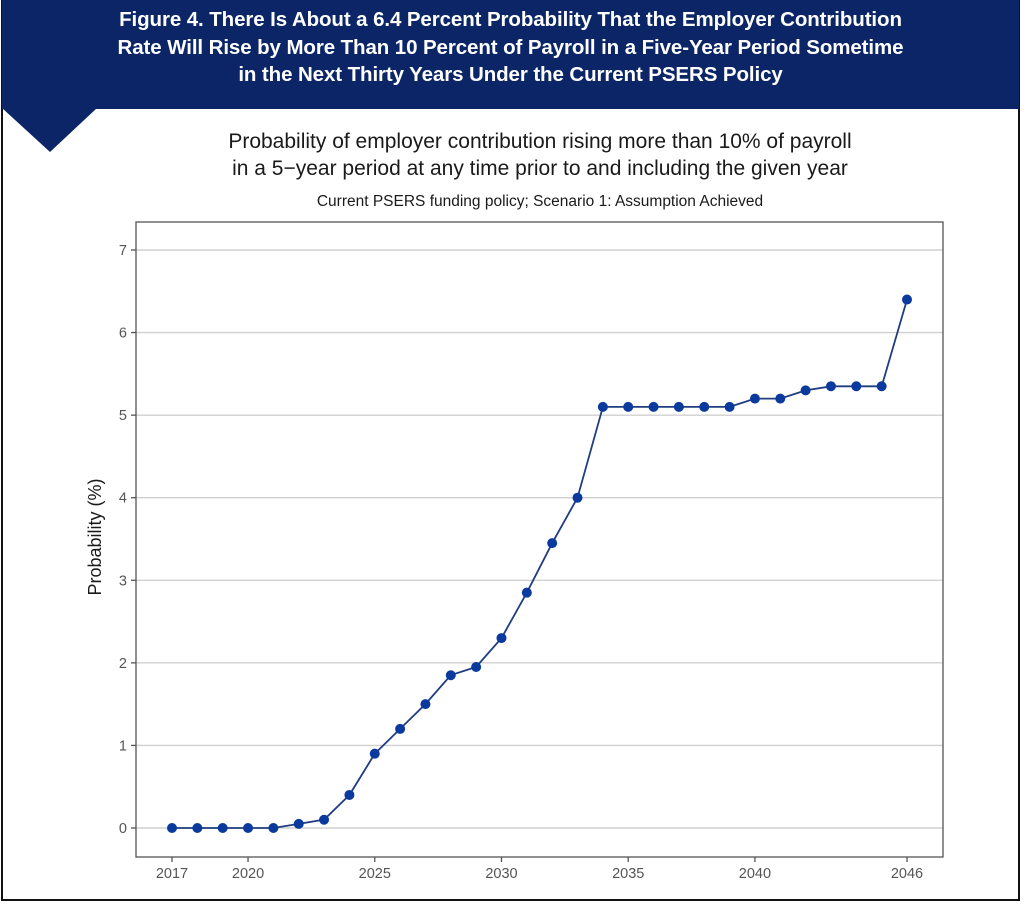 This screenshot has width=1024, height=906. What do you see at coordinates (123, 499) in the screenshot?
I see `y-tick-label: 4` at bounding box center [123, 499].